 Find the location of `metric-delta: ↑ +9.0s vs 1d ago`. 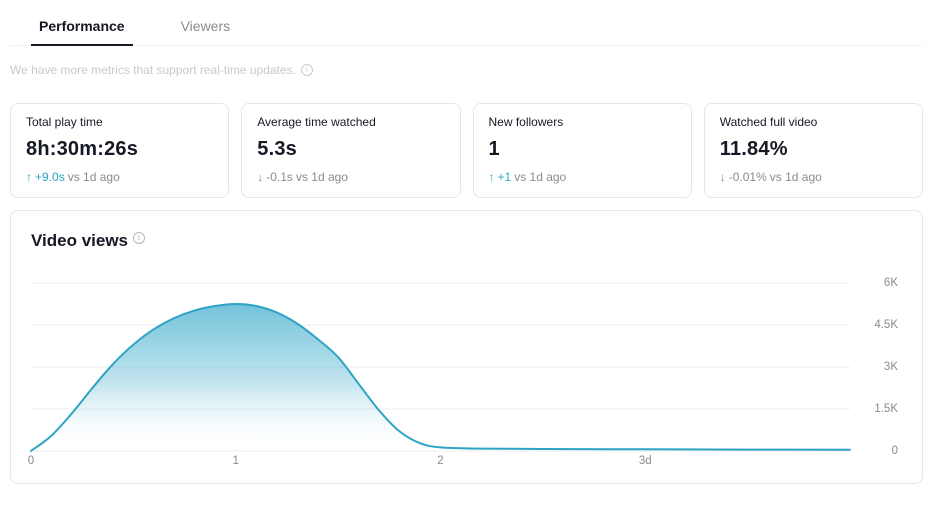

metric-delta: ↑ +9.0s vs 1d ago is located at coordinates (119, 177).